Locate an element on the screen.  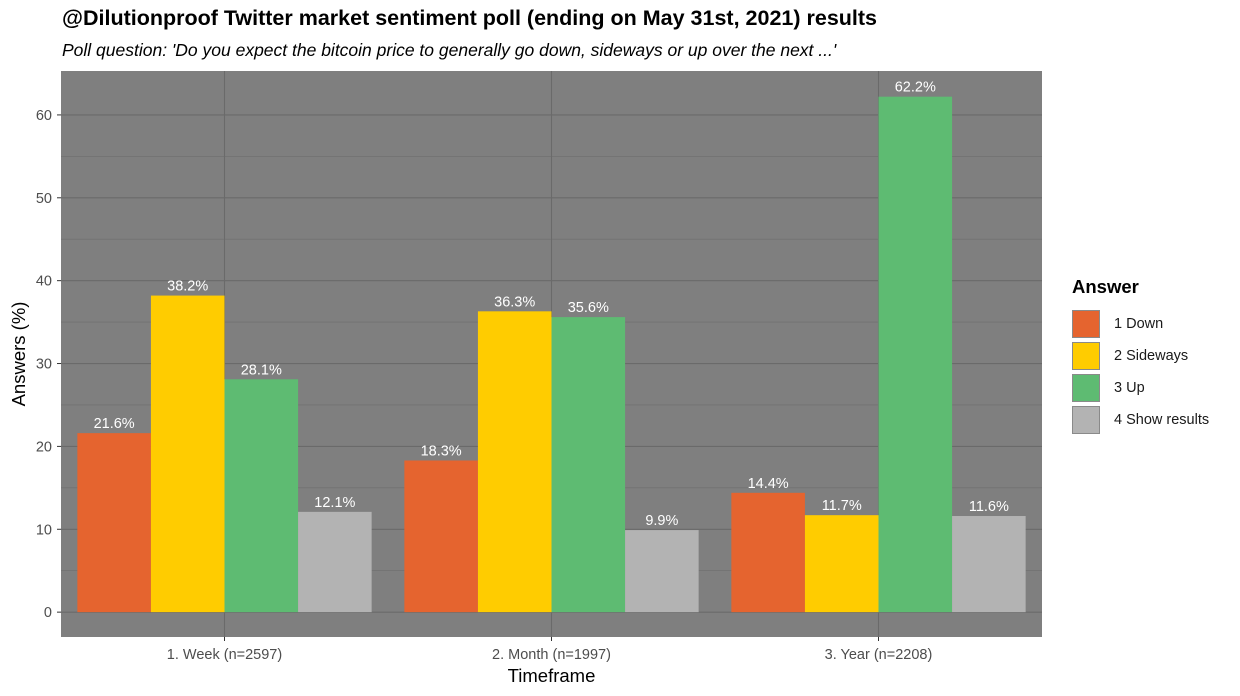
data-label: 11.7% is located at coordinates (842, 506).